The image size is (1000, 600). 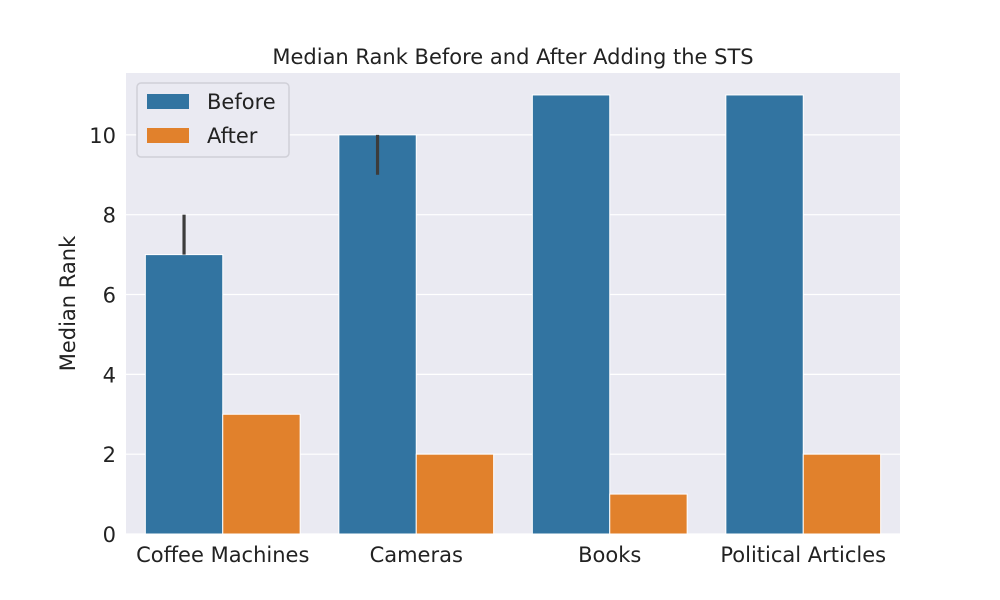 I want to click on y-tick-label-3: 6, so click(x=109, y=296).